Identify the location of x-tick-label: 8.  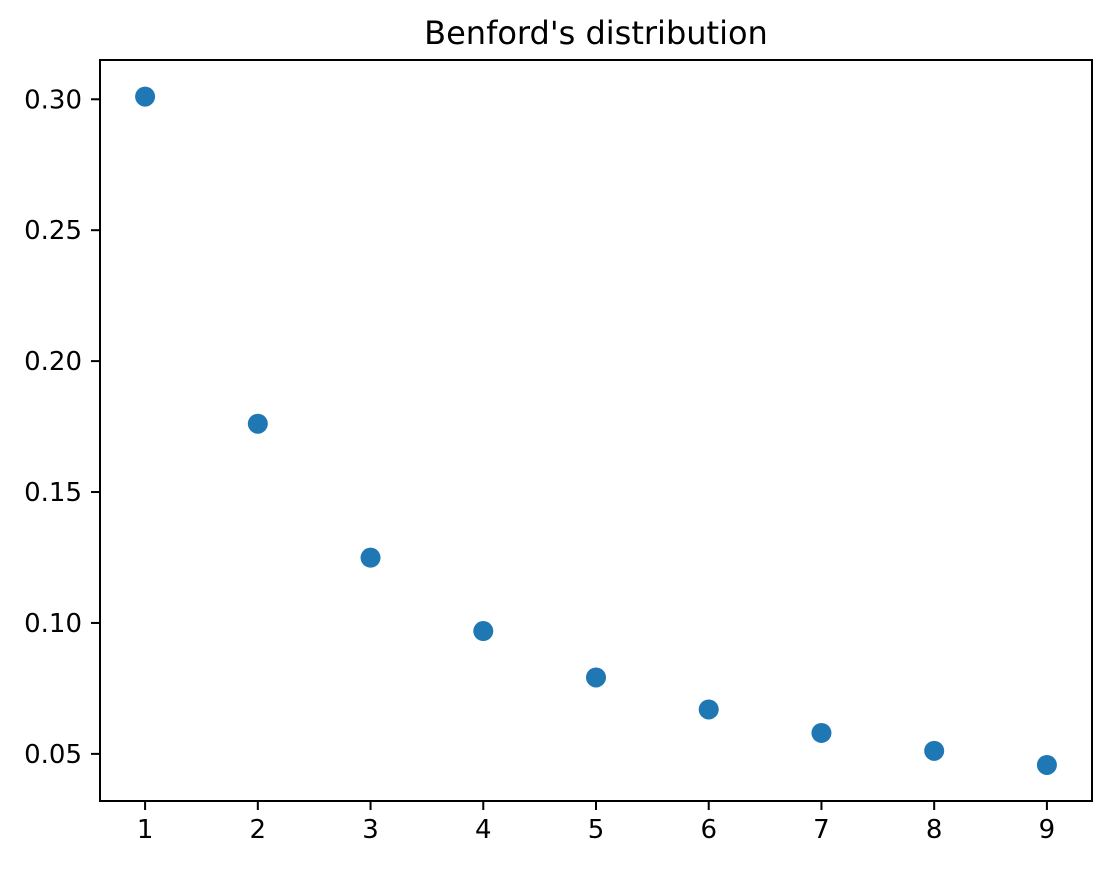
(934, 830).